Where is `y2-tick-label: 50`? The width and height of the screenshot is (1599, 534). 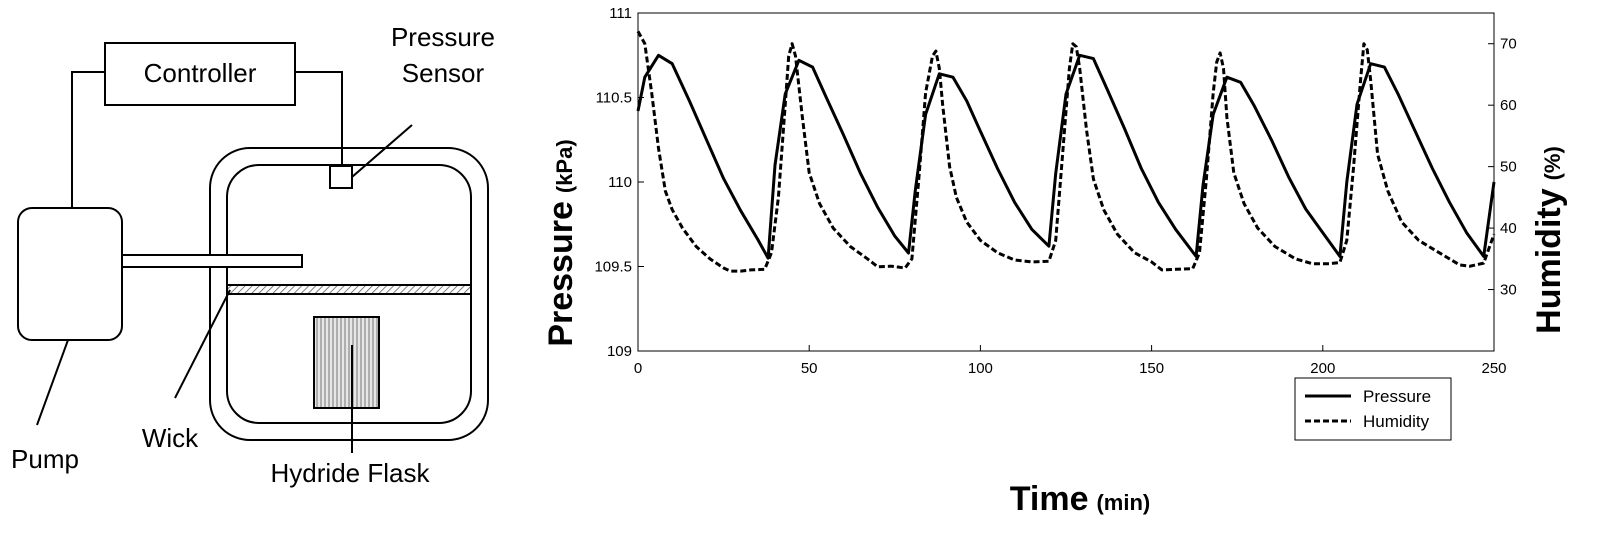
y2-tick-label: 50 is located at coordinates (1508, 167).